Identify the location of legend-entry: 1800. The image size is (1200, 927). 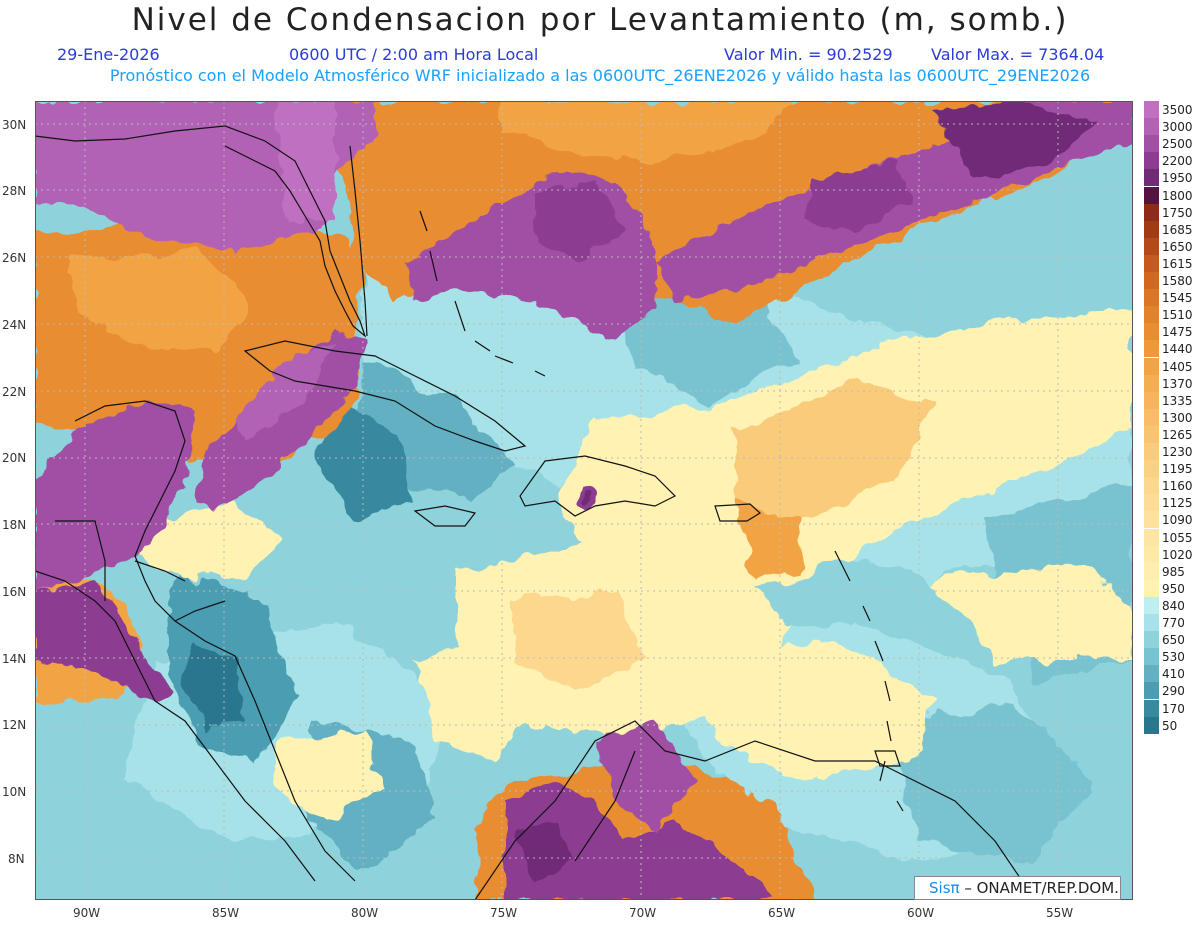
(1172, 195).